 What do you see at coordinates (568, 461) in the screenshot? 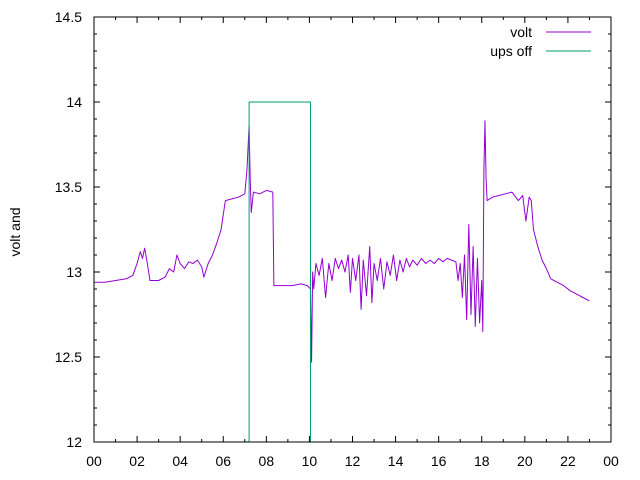
I see `x-tick-label: 22` at bounding box center [568, 461].